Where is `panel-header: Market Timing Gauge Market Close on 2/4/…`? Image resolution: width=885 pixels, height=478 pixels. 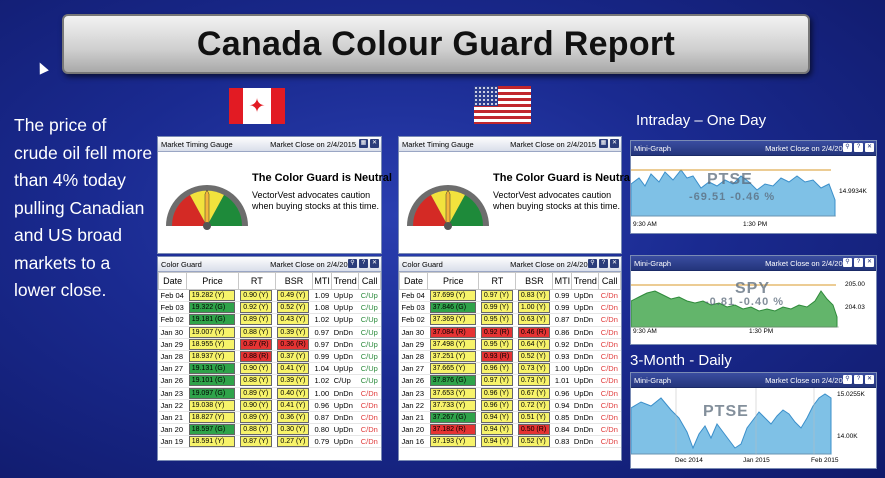
panel-header: Market Timing Gauge Market Close on 2/4/… is located at coordinates (269, 144).